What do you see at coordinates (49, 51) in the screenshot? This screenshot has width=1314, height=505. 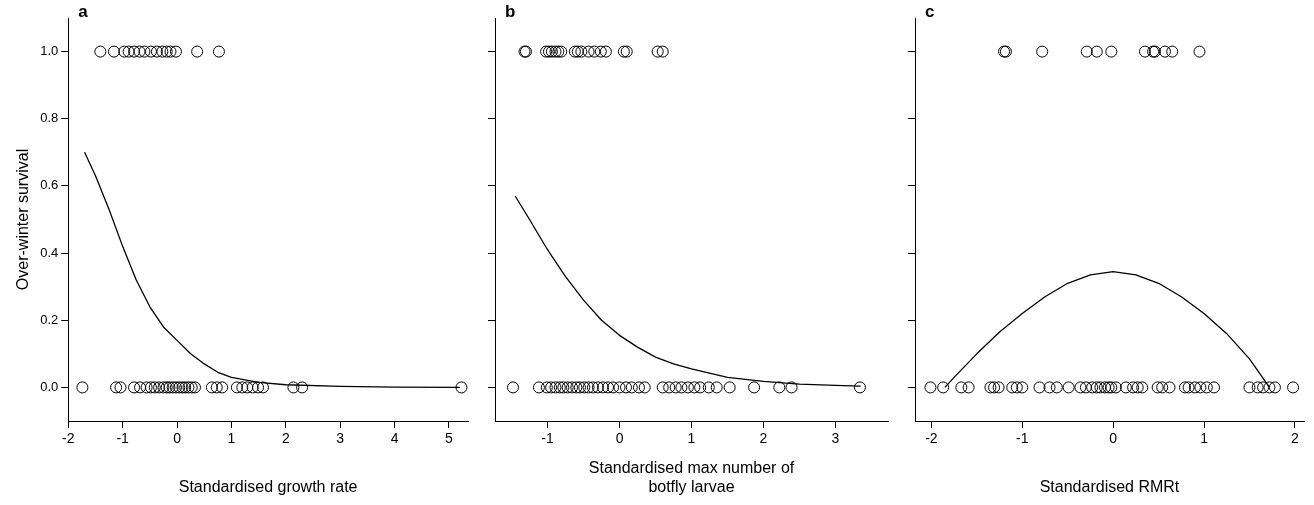 I see `y-tick-label: 1.0` at bounding box center [49, 51].